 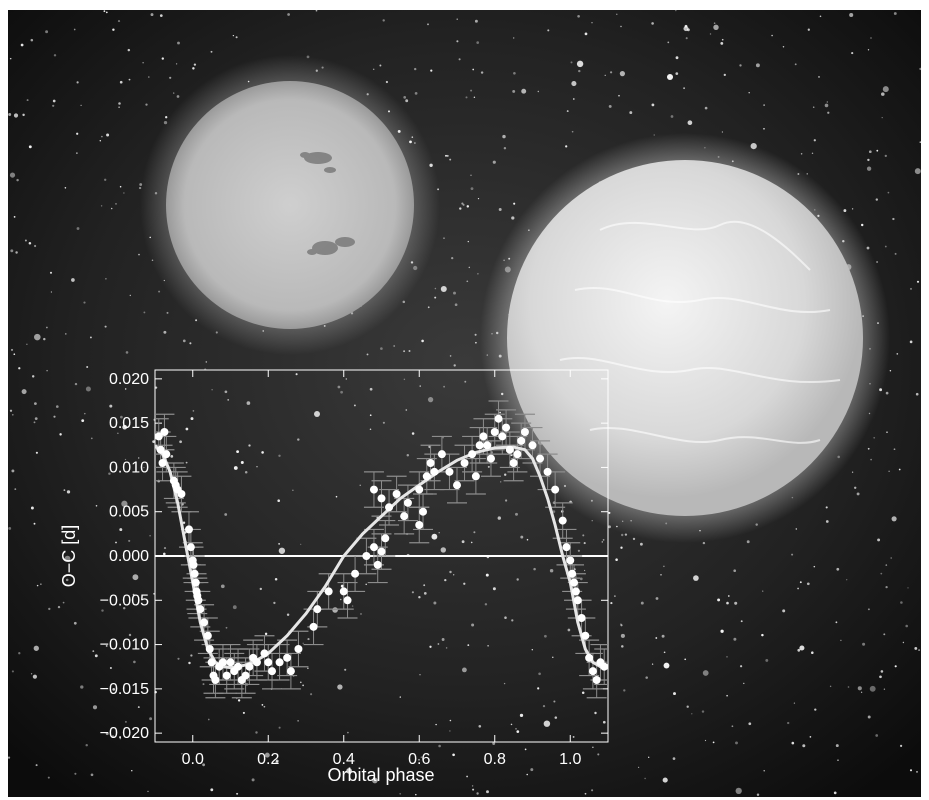 I want to click on x-tick-label: 0.4, so click(x=344, y=759).